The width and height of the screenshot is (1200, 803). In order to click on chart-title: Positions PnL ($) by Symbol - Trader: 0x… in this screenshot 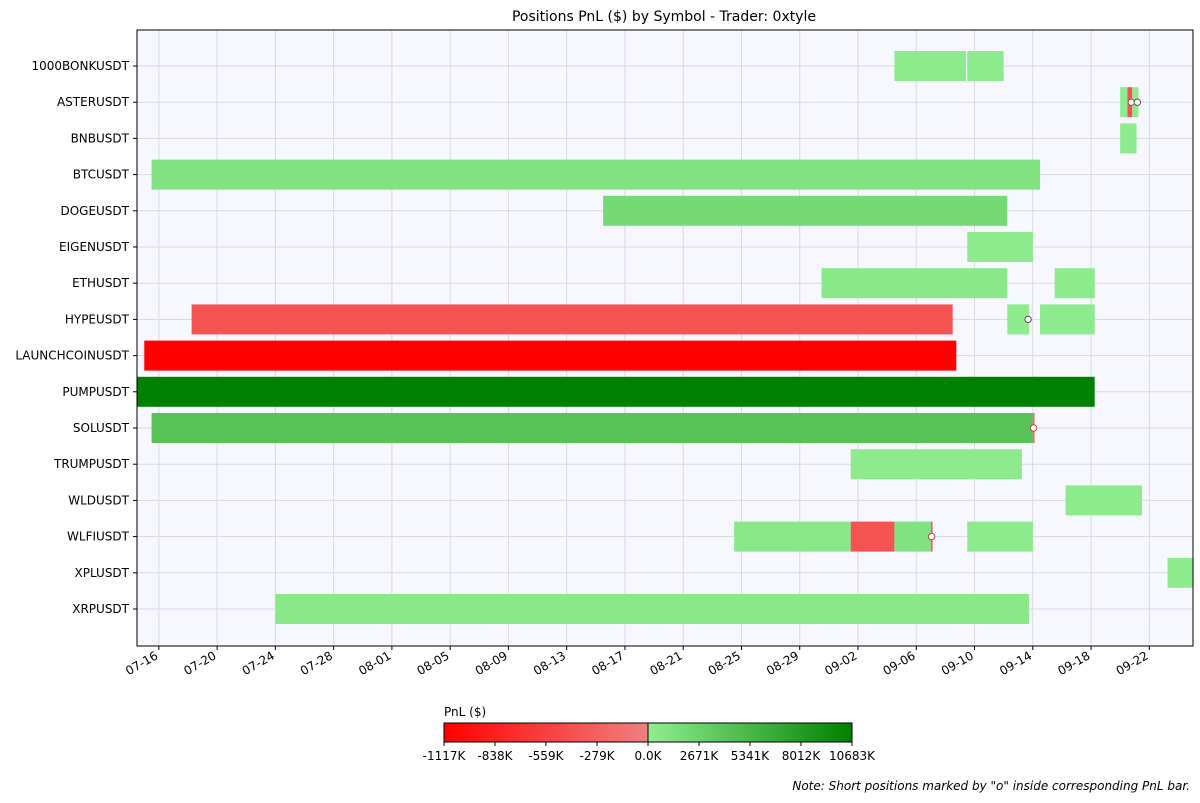, I will do `click(664, 17)`.